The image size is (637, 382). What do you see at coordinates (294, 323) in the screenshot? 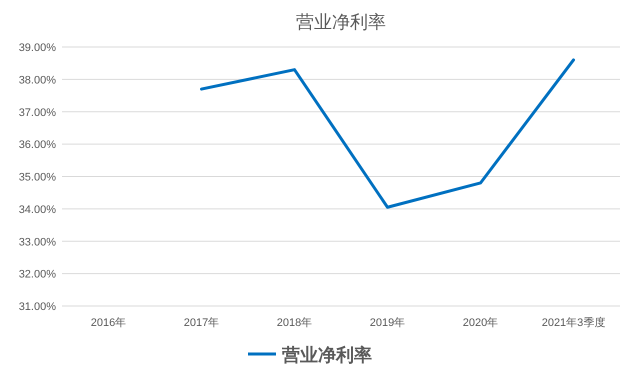
I see `x-tick-label: 2018年` at bounding box center [294, 323].